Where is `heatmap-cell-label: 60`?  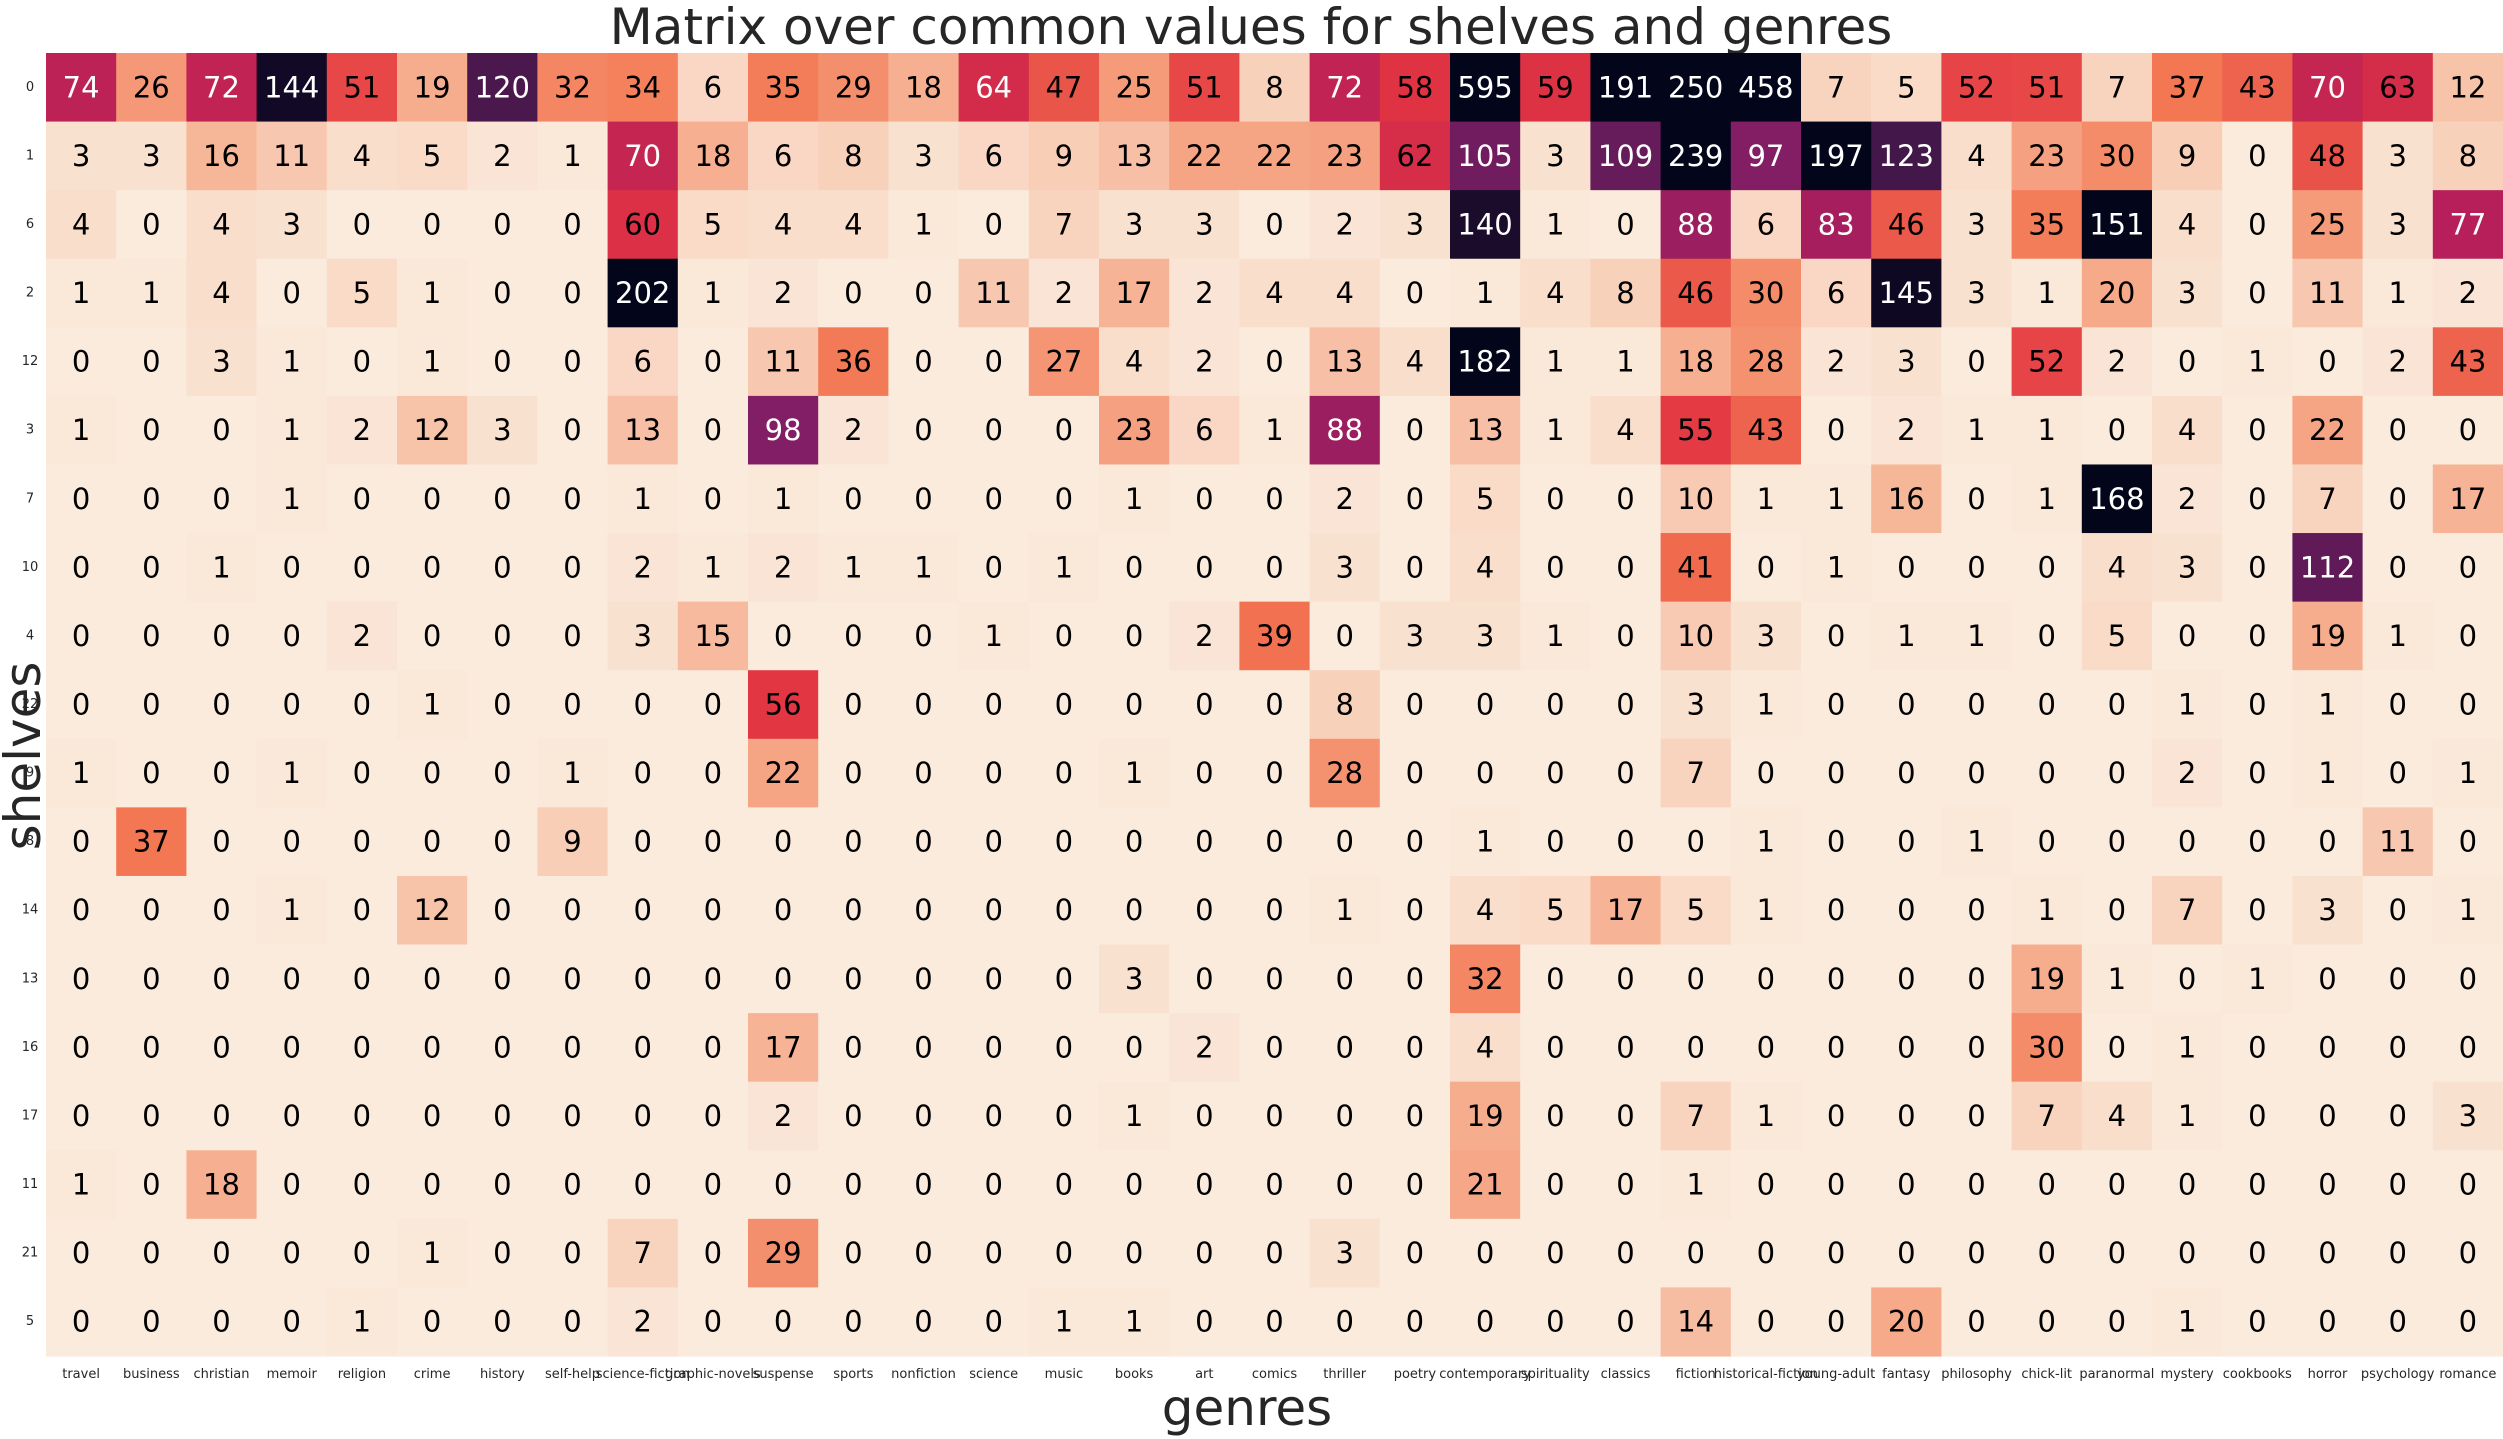
heatmap-cell-label: 60 is located at coordinates (642, 224).